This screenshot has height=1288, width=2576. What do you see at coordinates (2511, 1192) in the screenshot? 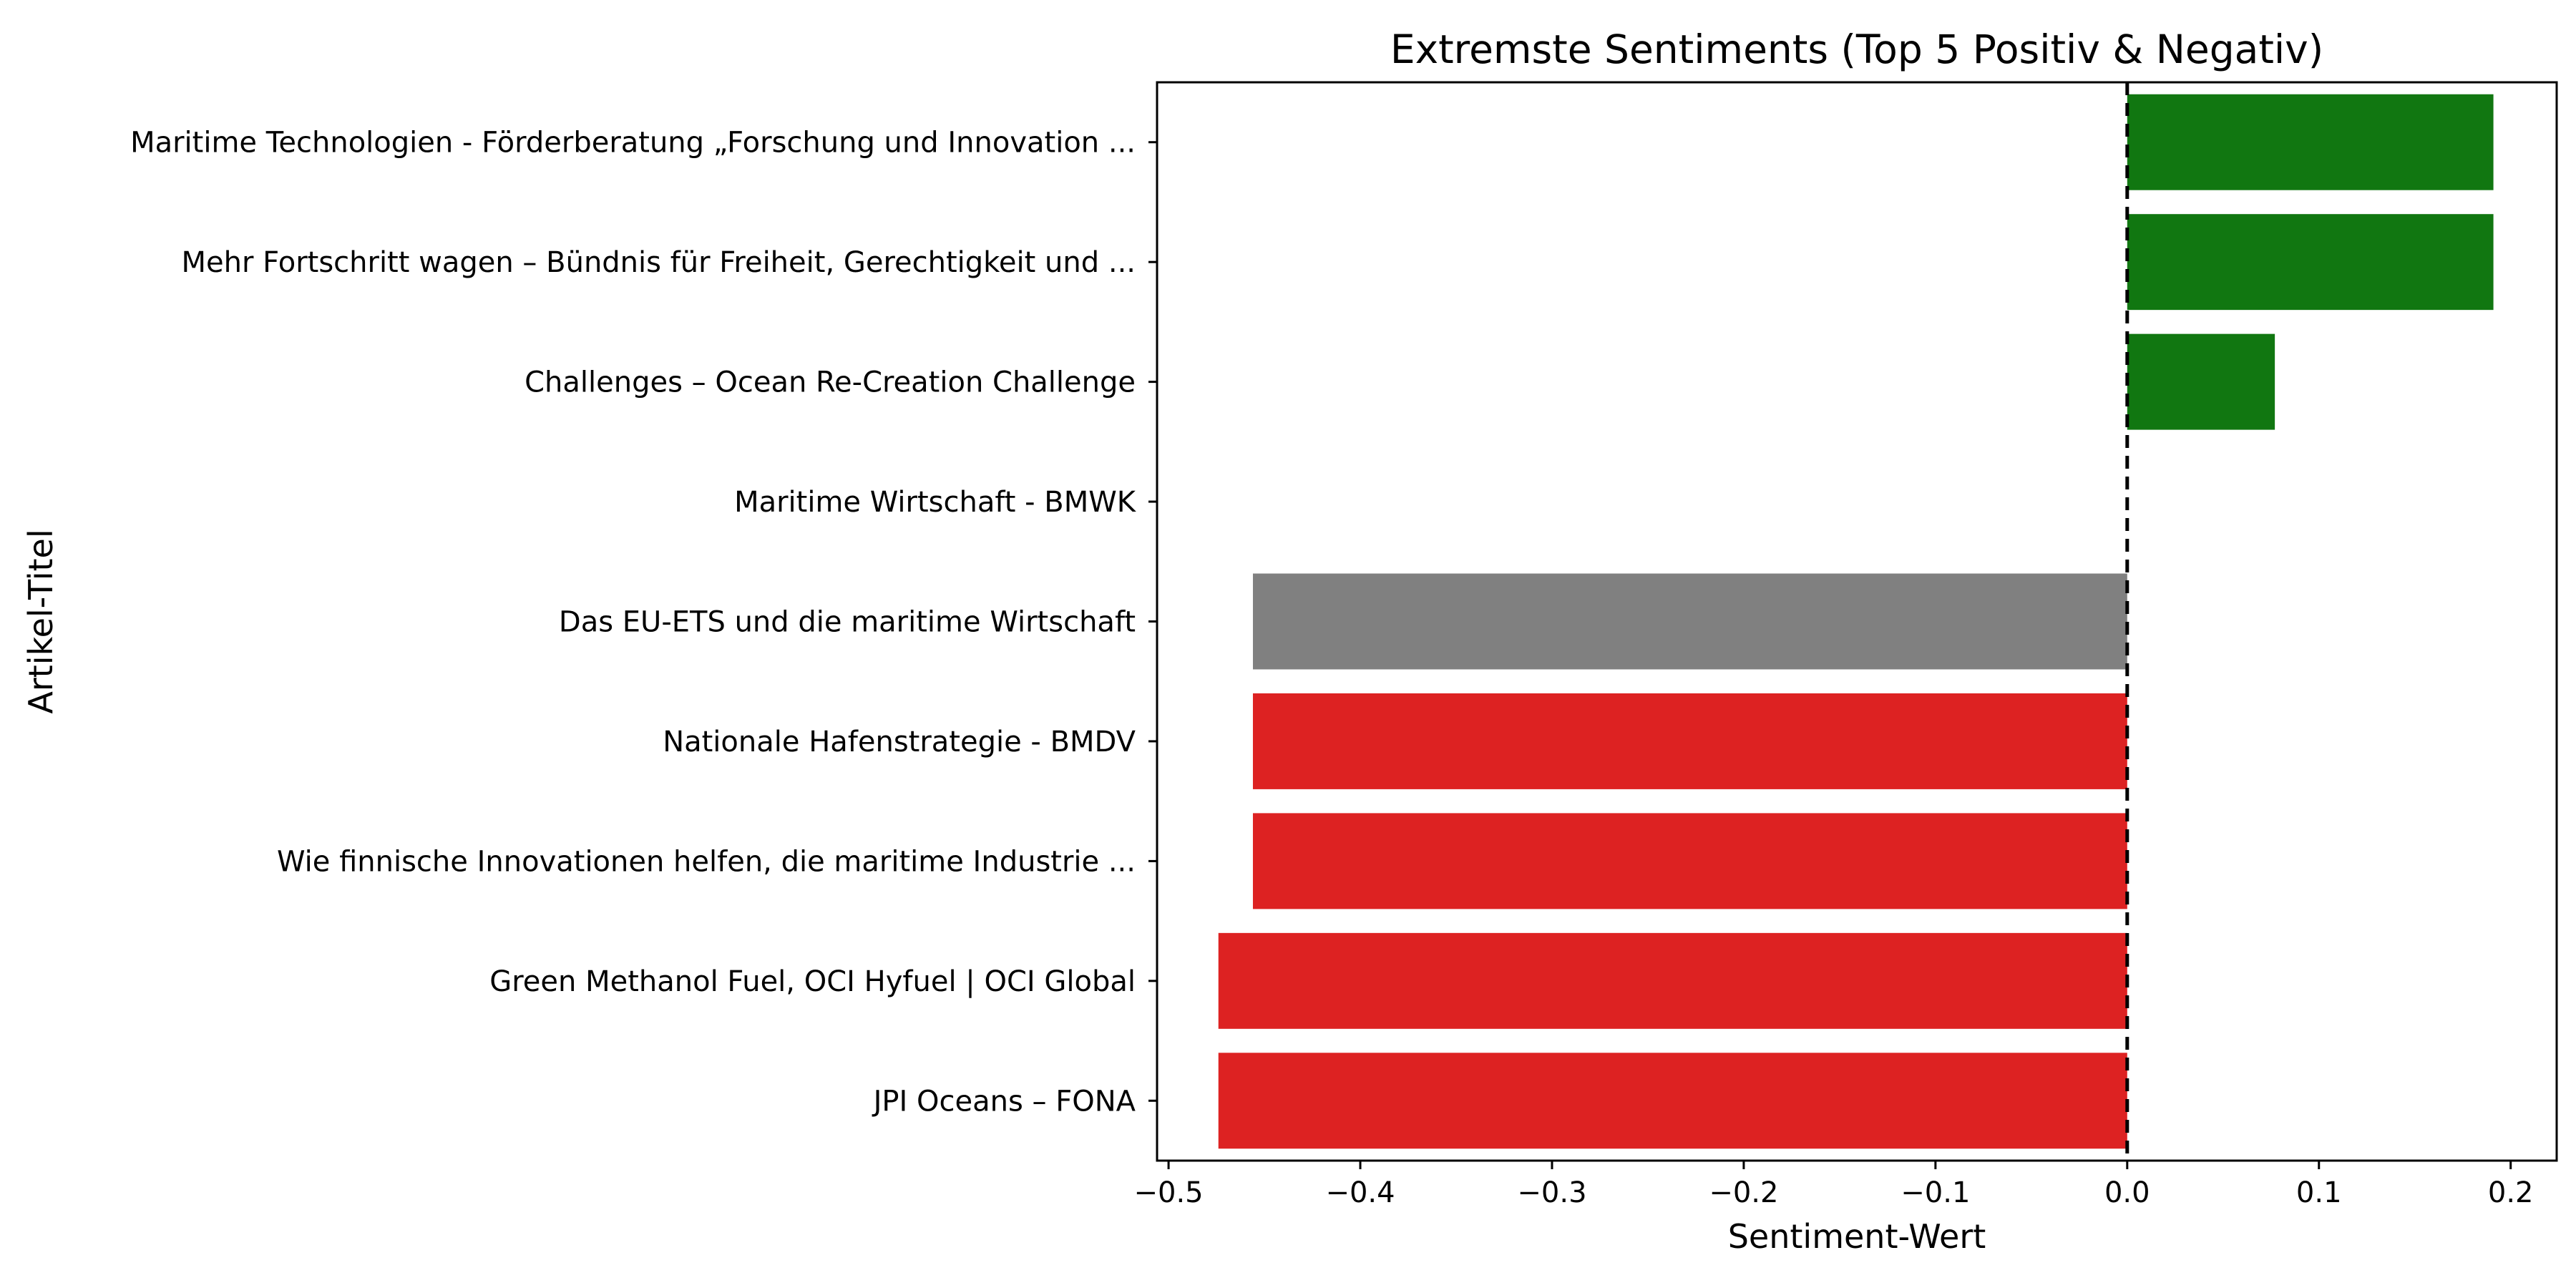
I see `x-tick-label: 0.2` at bounding box center [2511, 1192].